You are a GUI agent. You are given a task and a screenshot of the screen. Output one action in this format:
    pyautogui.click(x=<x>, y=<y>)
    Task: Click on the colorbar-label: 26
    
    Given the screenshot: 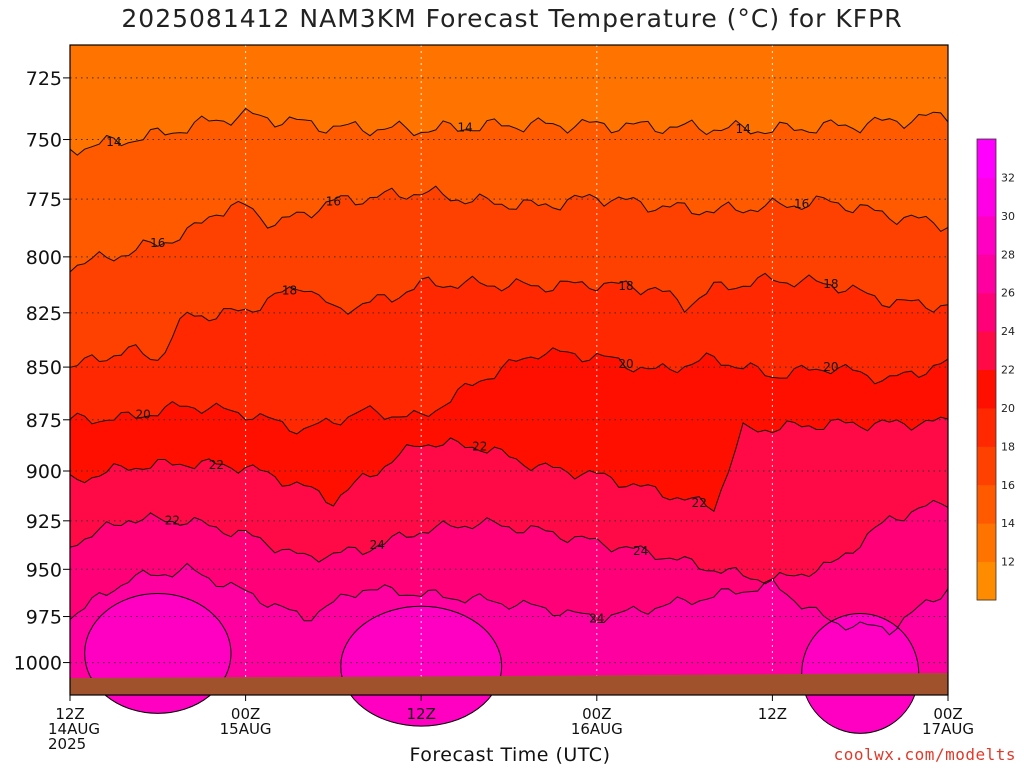 What is the action you would take?
    pyautogui.click(x=1008, y=293)
    